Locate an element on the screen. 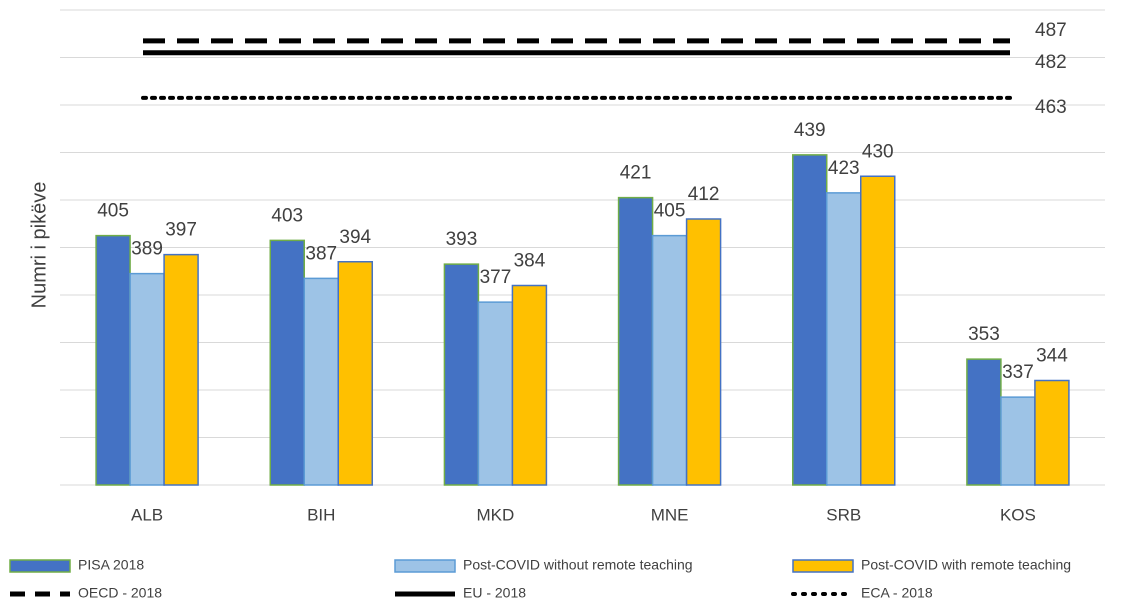 This screenshot has height=602, width=1125. data-label: 393 is located at coordinates (462, 239).